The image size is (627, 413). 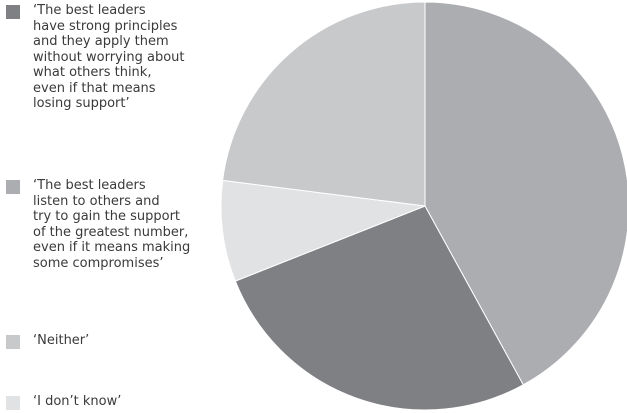 What do you see at coordinates (13, 187) in the screenshot?
I see `legend-swatch-listen-to-others` at bounding box center [13, 187].